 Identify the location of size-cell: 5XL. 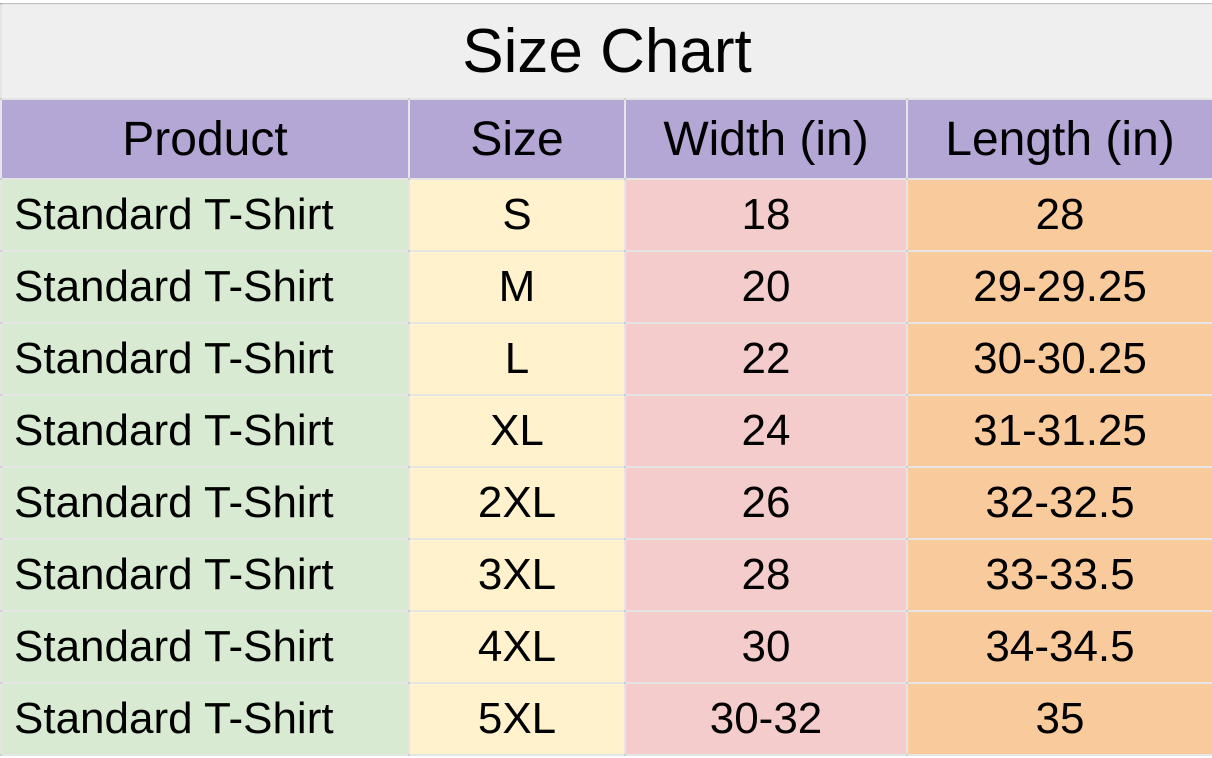
(517, 719).